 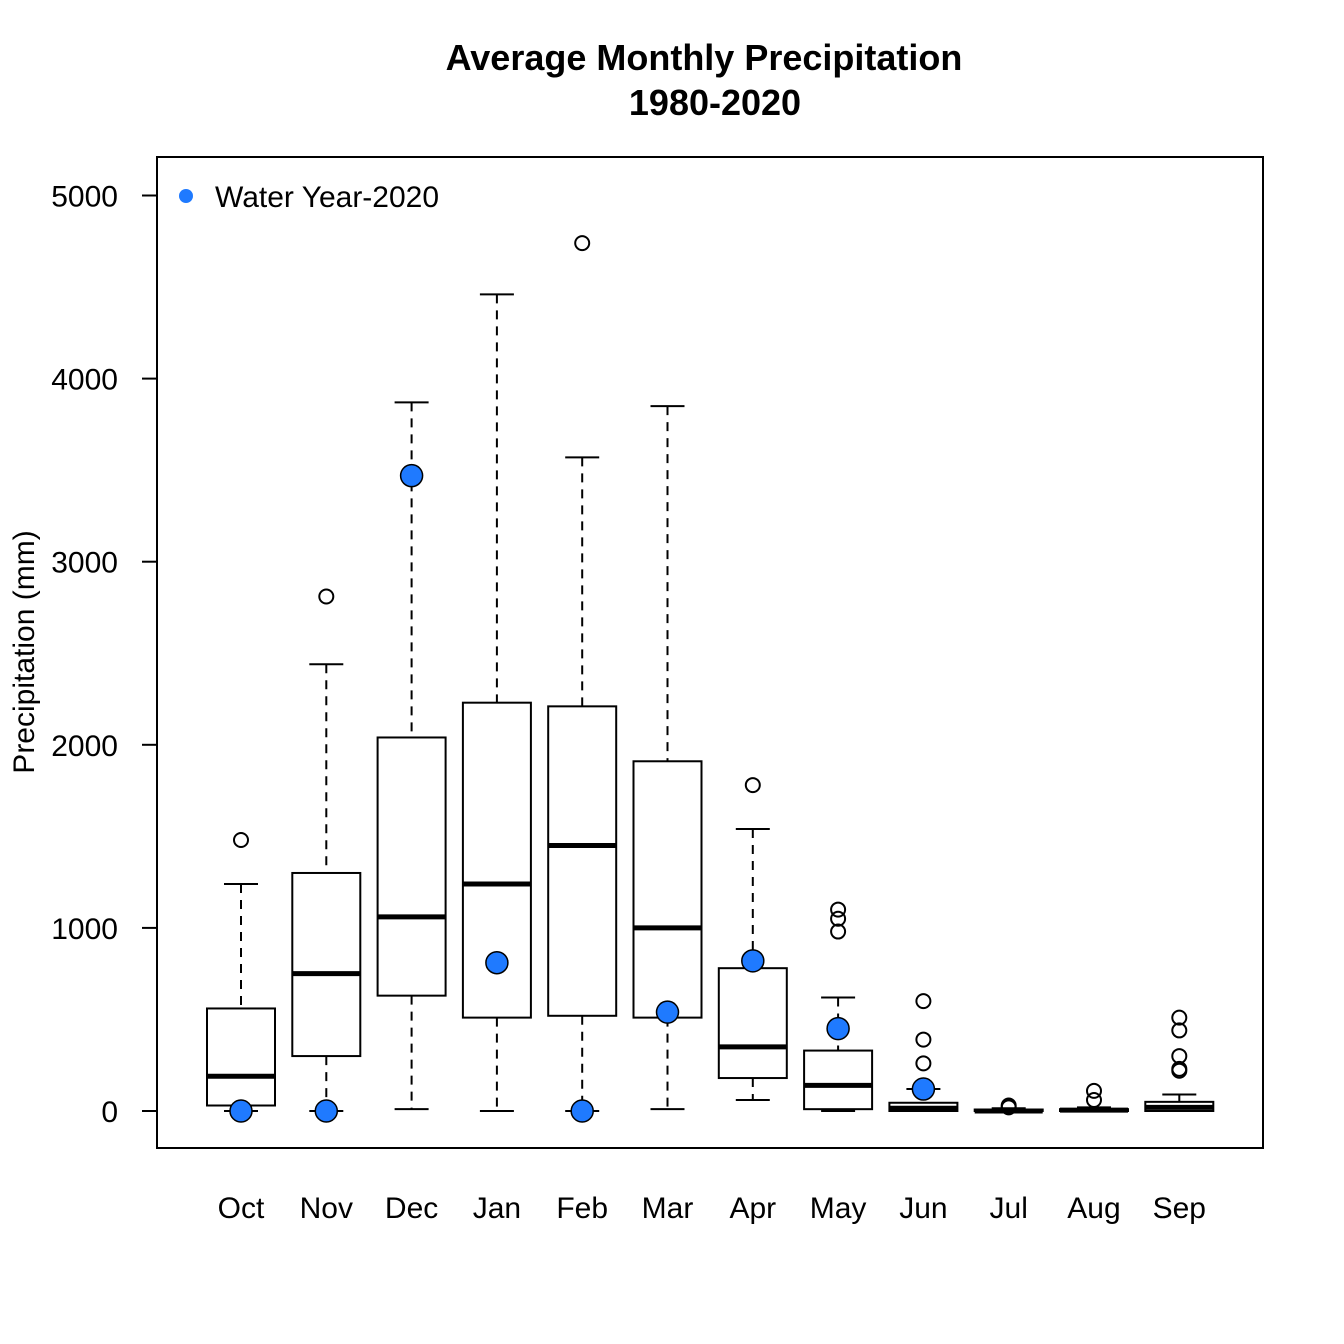 I want to click on box-dec, so click(x=411, y=756).